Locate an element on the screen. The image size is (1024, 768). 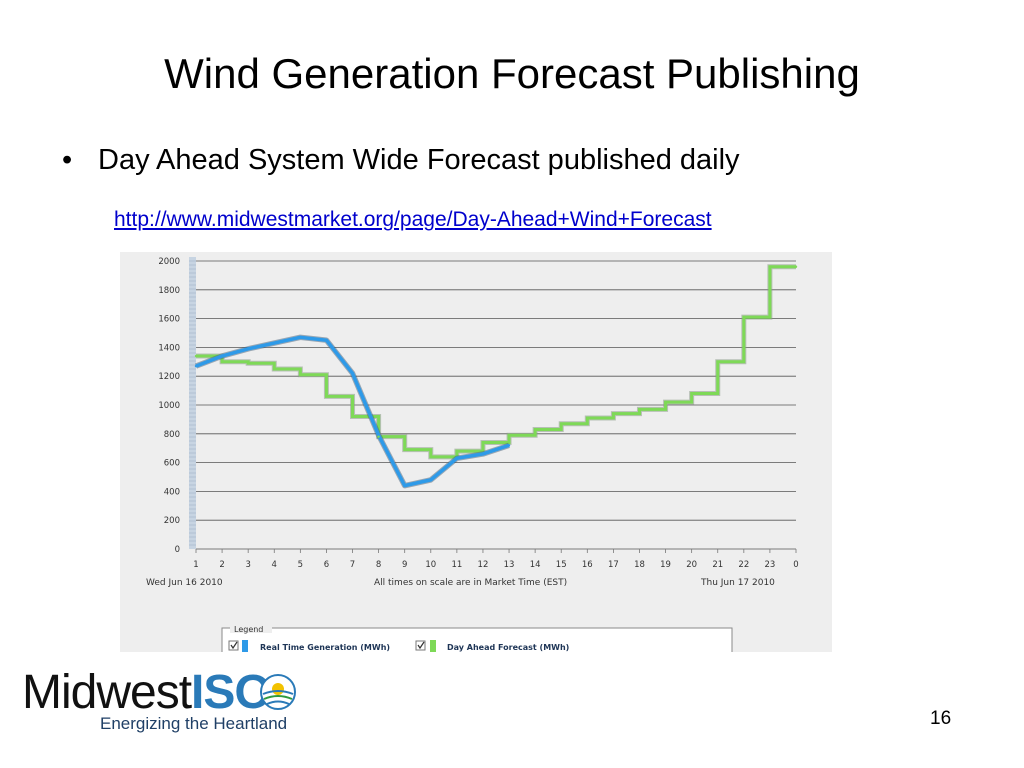
y-tick-label: 2000 is located at coordinates (169, 262).